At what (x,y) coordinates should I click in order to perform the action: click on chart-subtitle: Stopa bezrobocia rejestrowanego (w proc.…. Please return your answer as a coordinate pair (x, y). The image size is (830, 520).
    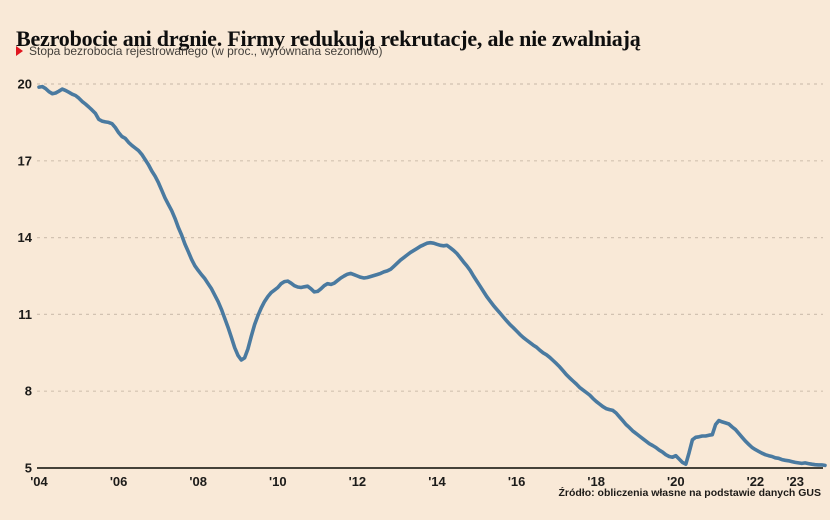
    Looking at the image, I should click on (206, 51).